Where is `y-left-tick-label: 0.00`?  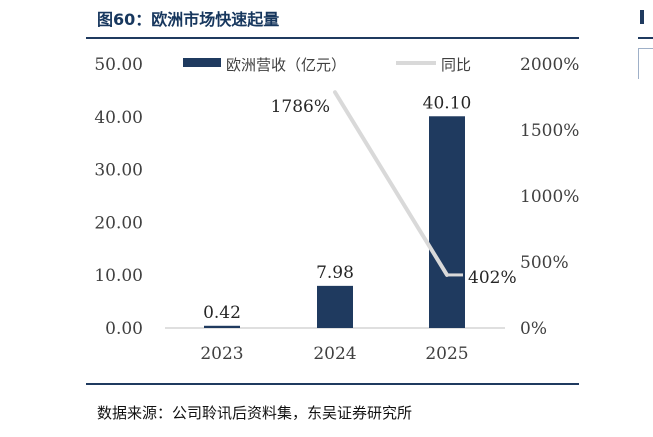 y-left-tick-label: 0.00 is located at coordinates (124, 329).